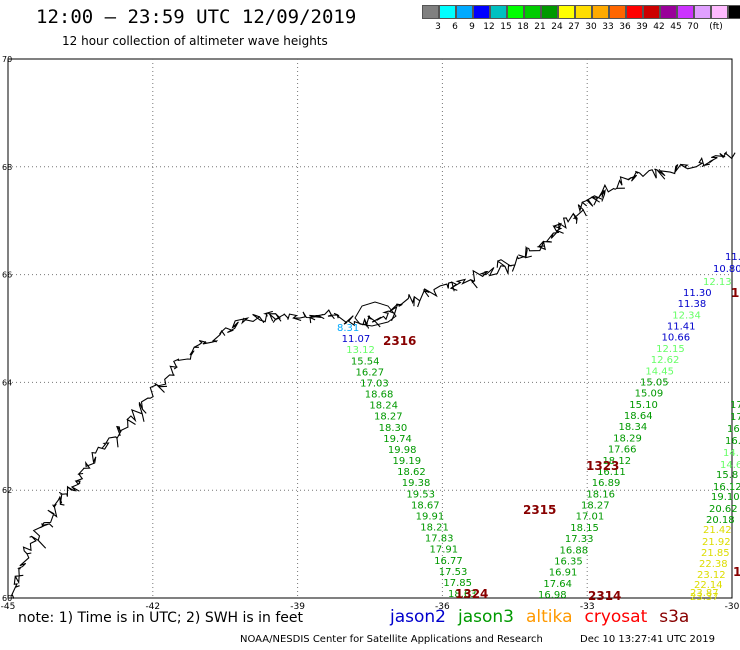 This screenshot has height=650, width=740. I want to click on swh-value: 12.15, so click(670, 349).